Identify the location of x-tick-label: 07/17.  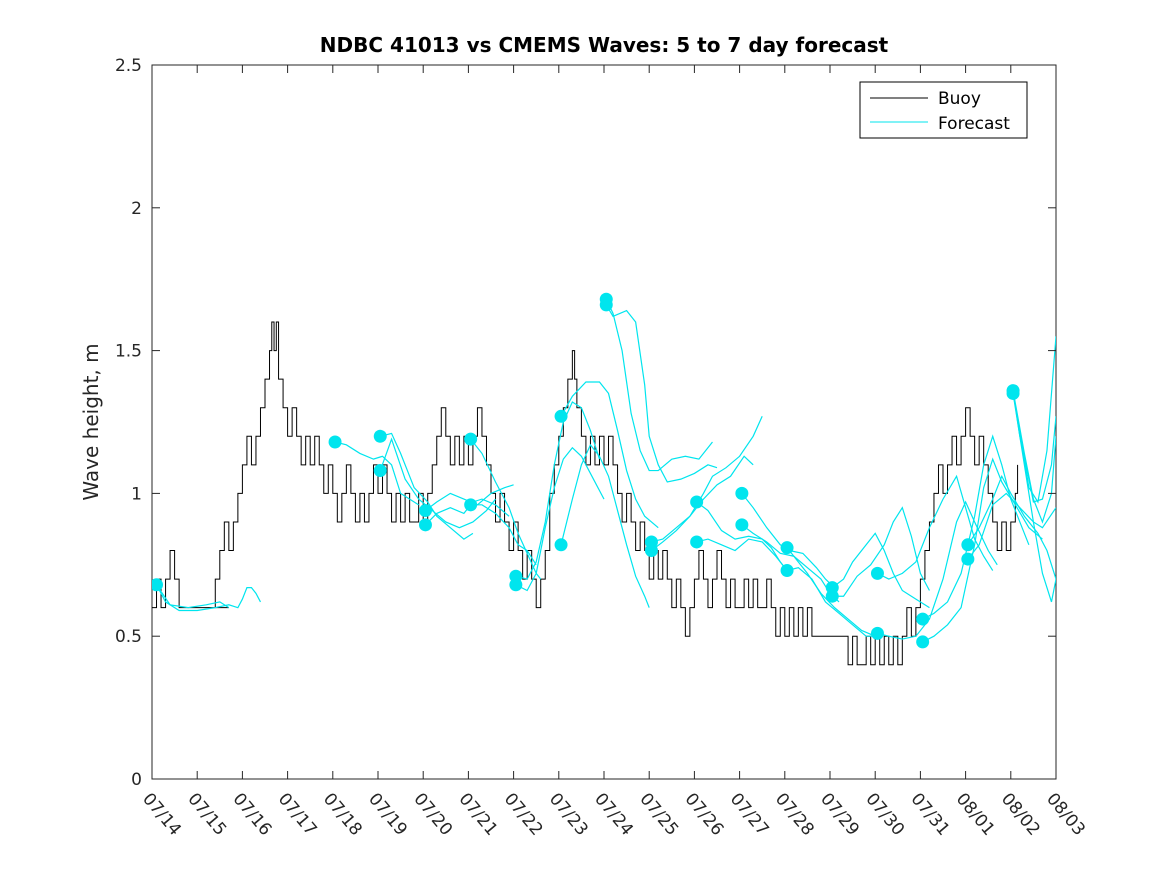
(297, 814).